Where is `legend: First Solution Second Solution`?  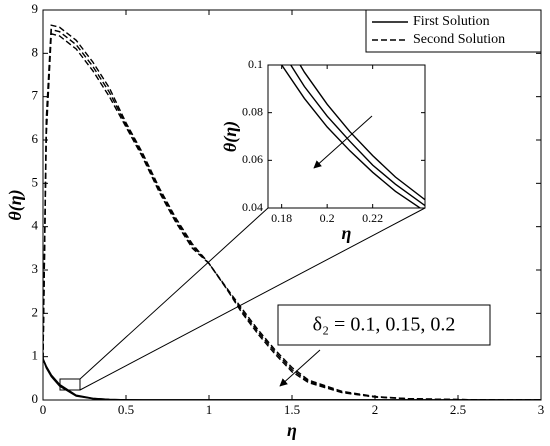
legend: First Solution Second Solution is located at coordinates (453, 31).